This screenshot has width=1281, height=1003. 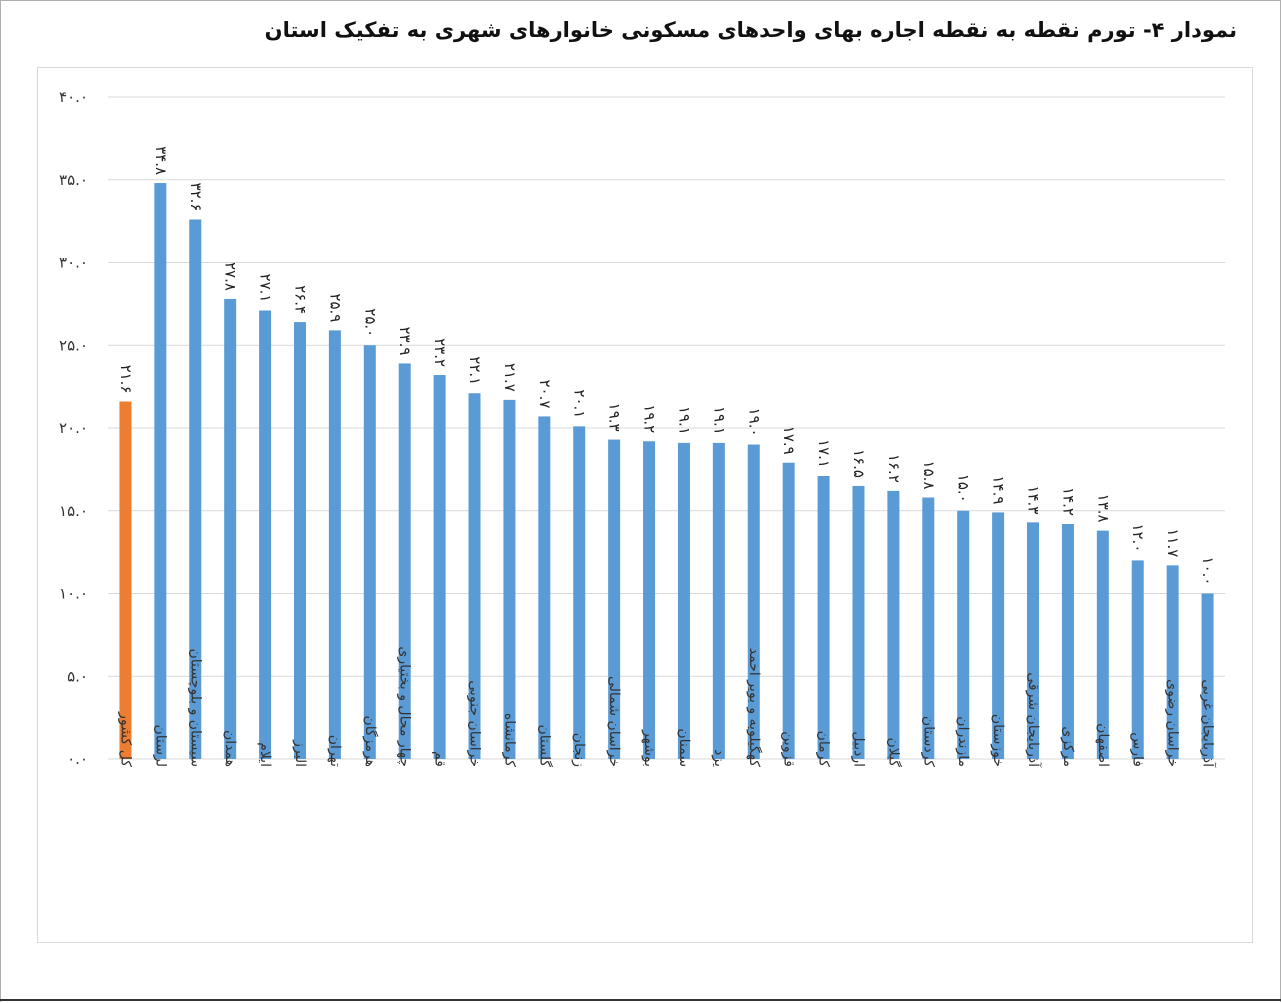 I want to click on y-tick-label: ۳۵.۰, so click(x=73, y=180).